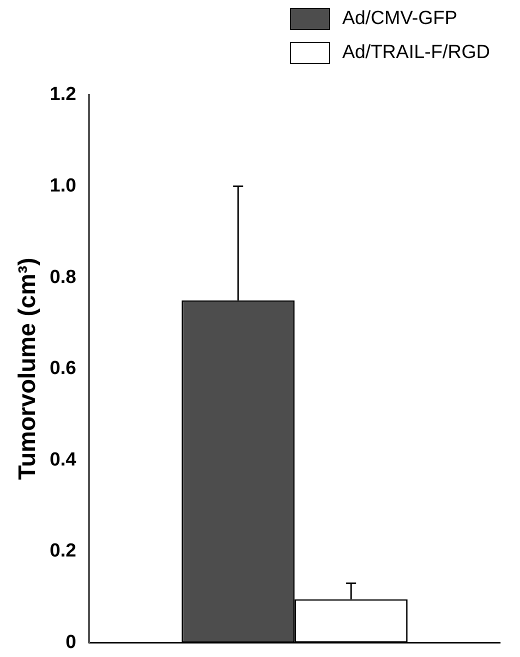 This screenshot has height=657, width=520. Describe the element at coordinates (63, 186) in the screenshot. I see `y-tick-label: 1.0` at that location.